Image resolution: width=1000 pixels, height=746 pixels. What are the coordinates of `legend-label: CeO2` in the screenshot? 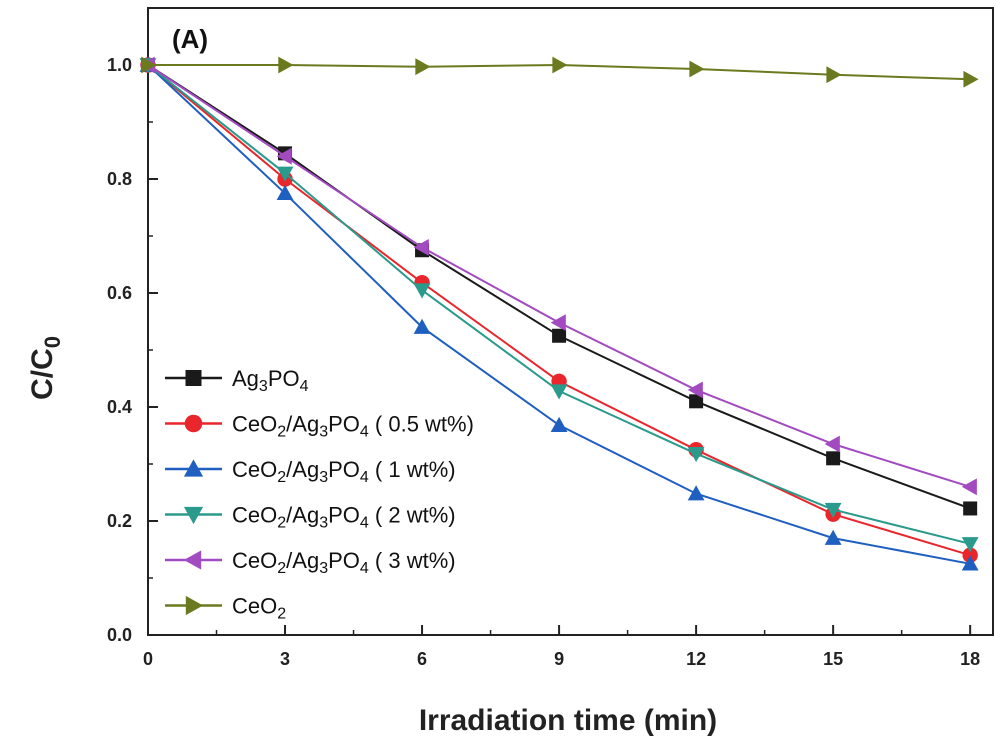 It's located at (259, 608).